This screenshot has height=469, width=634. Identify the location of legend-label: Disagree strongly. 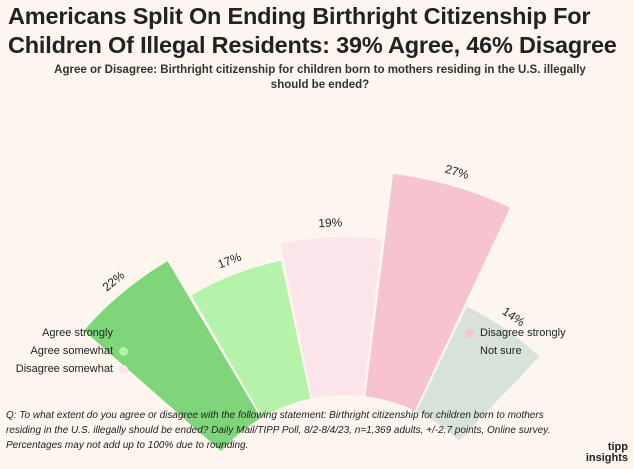
(523, 333).